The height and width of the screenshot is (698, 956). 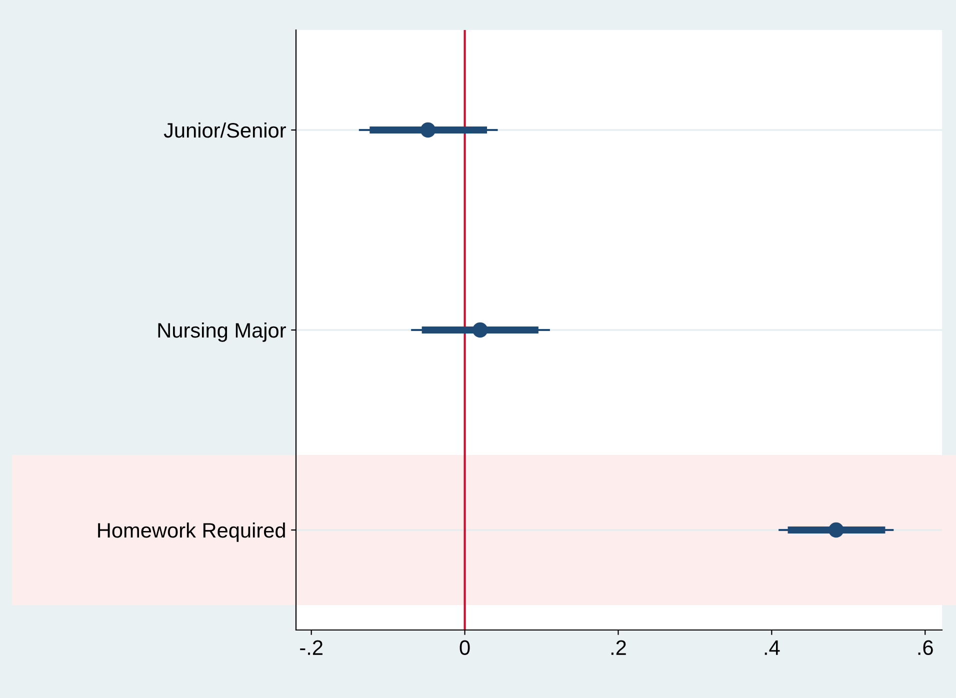 I want to click on x-tick-label: -.2, so click(x=311, y=647).